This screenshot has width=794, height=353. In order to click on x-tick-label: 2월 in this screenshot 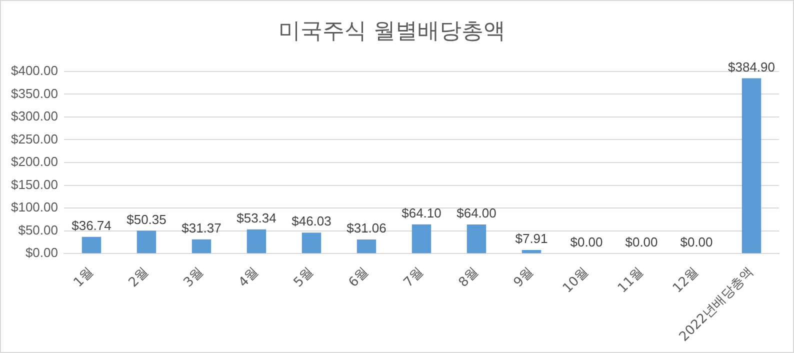, I will do `click(139, 277)`.